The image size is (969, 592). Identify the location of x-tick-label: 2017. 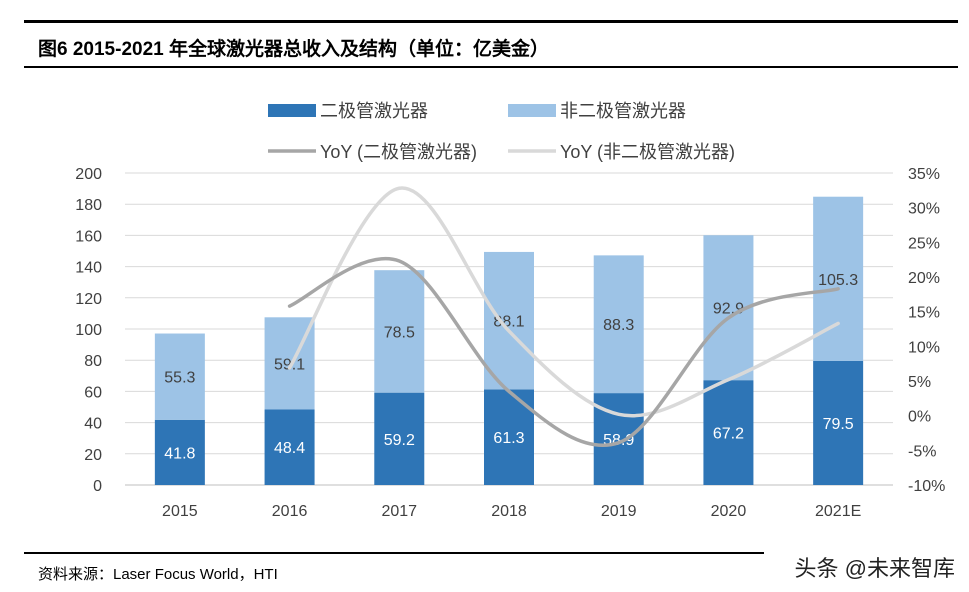
(399, 511).